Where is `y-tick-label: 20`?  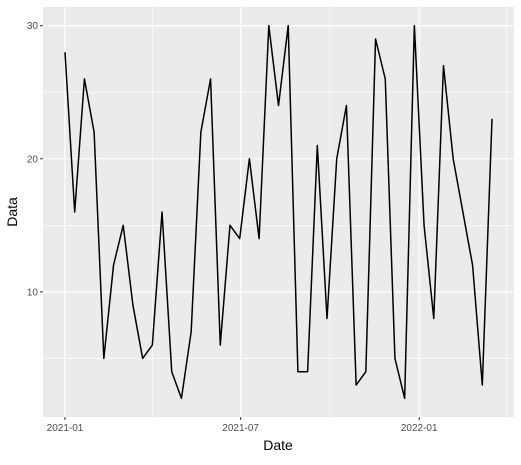 y-tick-label: 20 is located at coordinates (33, 159).